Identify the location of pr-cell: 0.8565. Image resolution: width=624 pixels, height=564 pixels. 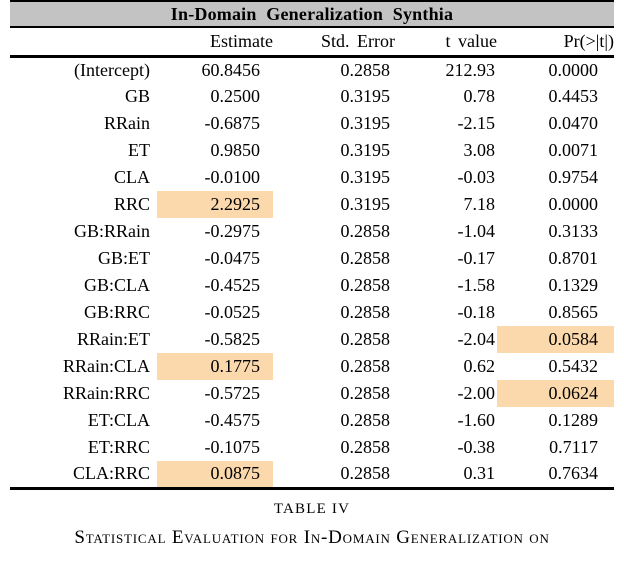
(573, 312).